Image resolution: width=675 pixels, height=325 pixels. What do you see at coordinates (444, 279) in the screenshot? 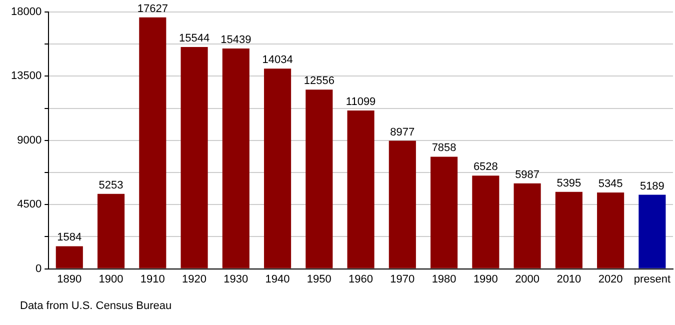
I see `x-tick-label: 1980` at bounding box center [444, 279].